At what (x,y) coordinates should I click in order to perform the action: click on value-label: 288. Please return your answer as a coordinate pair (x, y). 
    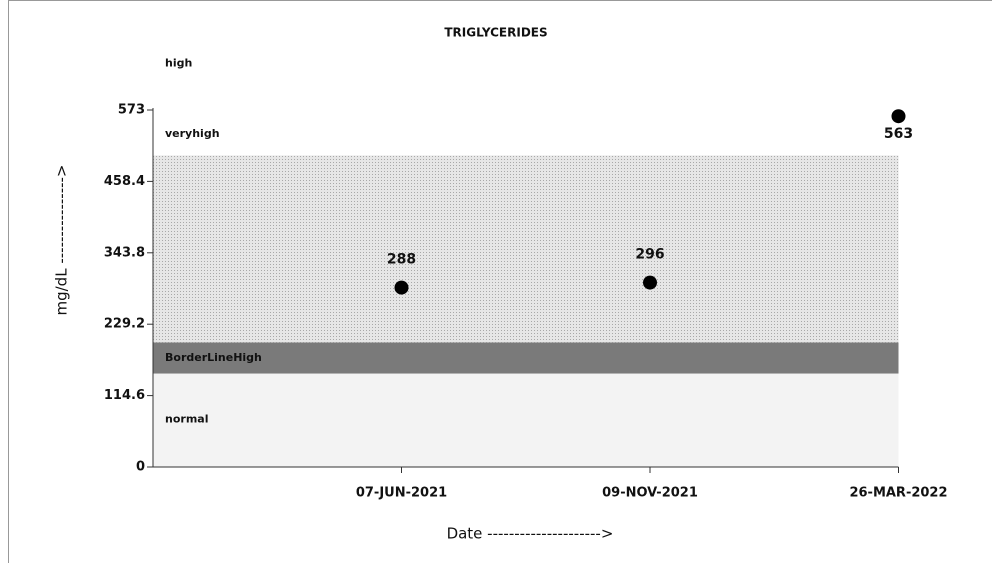
    Looking at the image, I should click on (401, 260).